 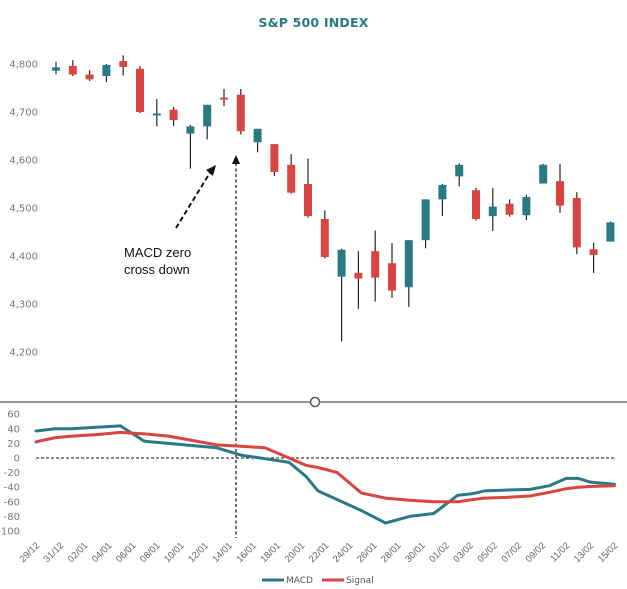 What do you see at coordinates (415, 552) in the screenshot?
I see `macd-x-tick-label: 30/01` at bounding box center [415, 552].